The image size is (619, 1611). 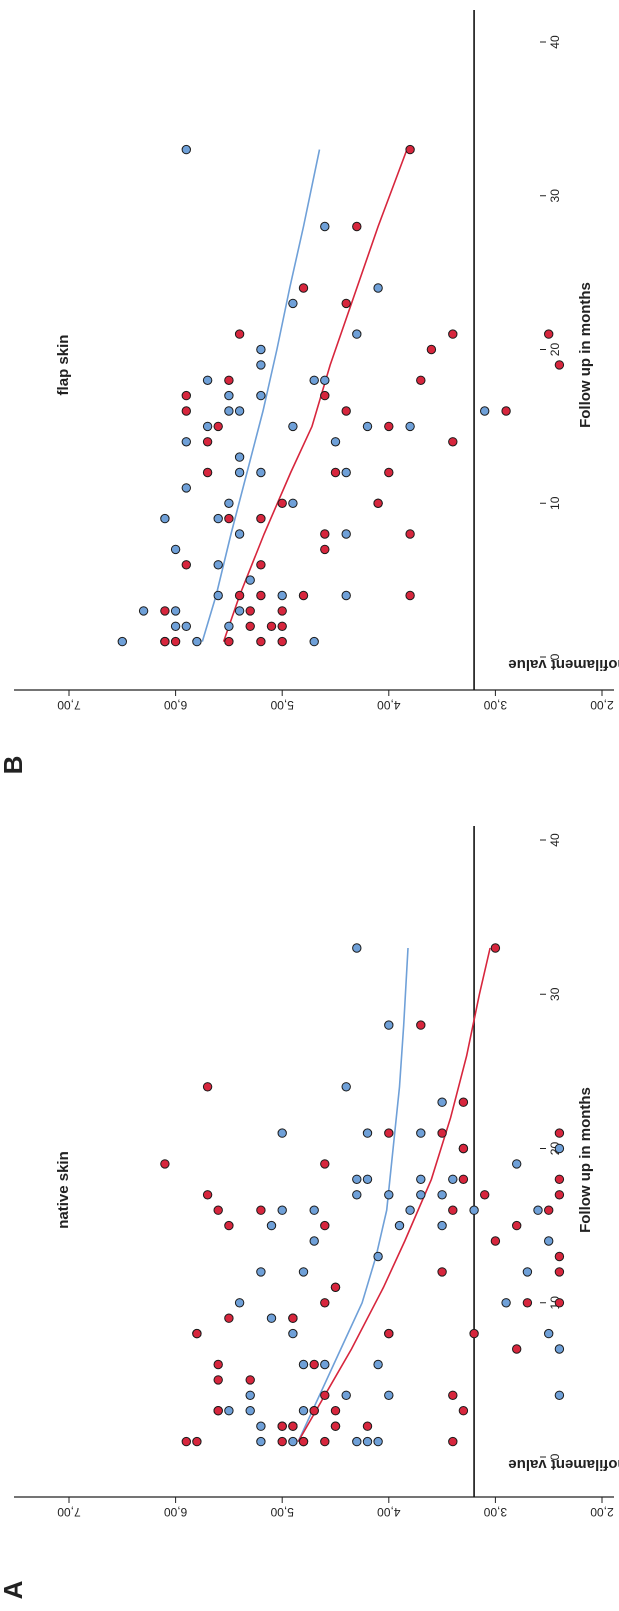 I want to click on y-tick-label: 6,00, so click(x=176, y=705).